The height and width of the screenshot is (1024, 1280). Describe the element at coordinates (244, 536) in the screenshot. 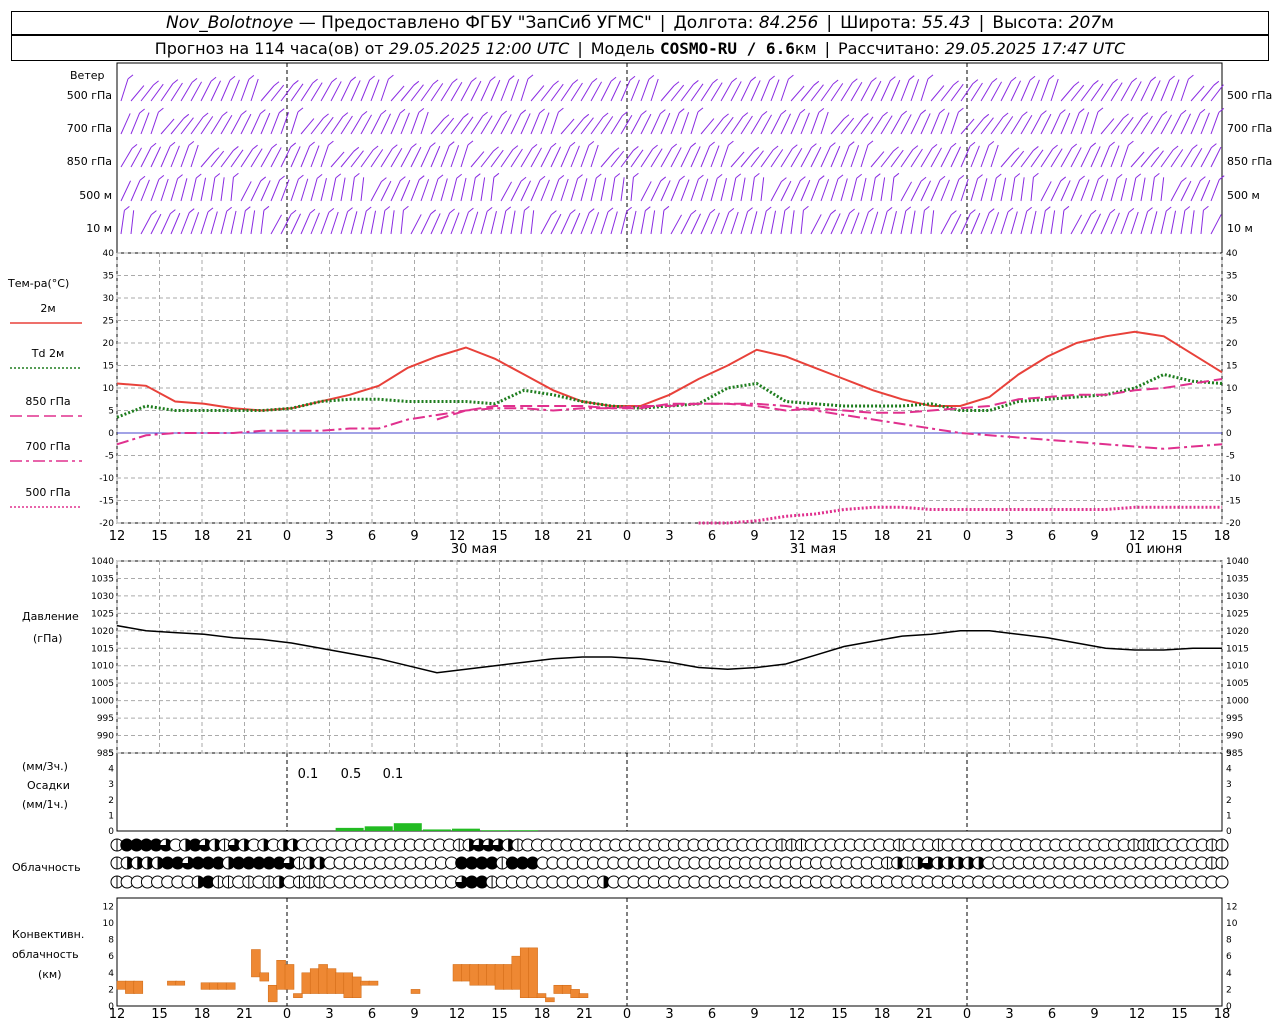

I see `temp-xtick: 21` at that location.